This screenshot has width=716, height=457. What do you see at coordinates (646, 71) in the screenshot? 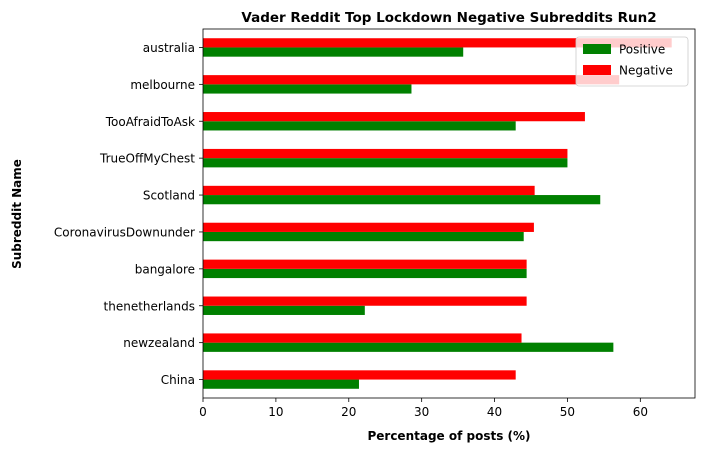
I see `legend-label-negative: Negative` at bounding box center [646, 71].